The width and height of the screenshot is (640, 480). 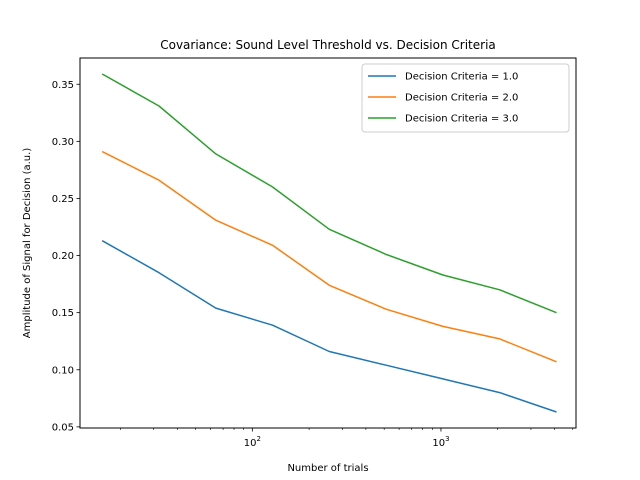 I want to click on y-tick-label: 0.05, so click(x=63, y=427).